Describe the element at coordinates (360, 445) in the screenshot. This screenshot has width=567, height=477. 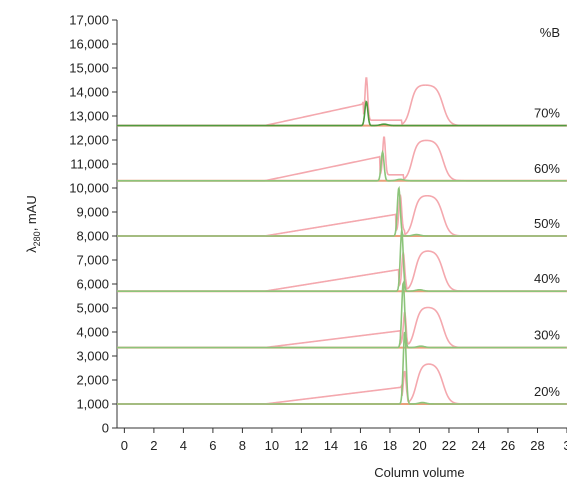
I see `x-tick-label: 16` at that location.